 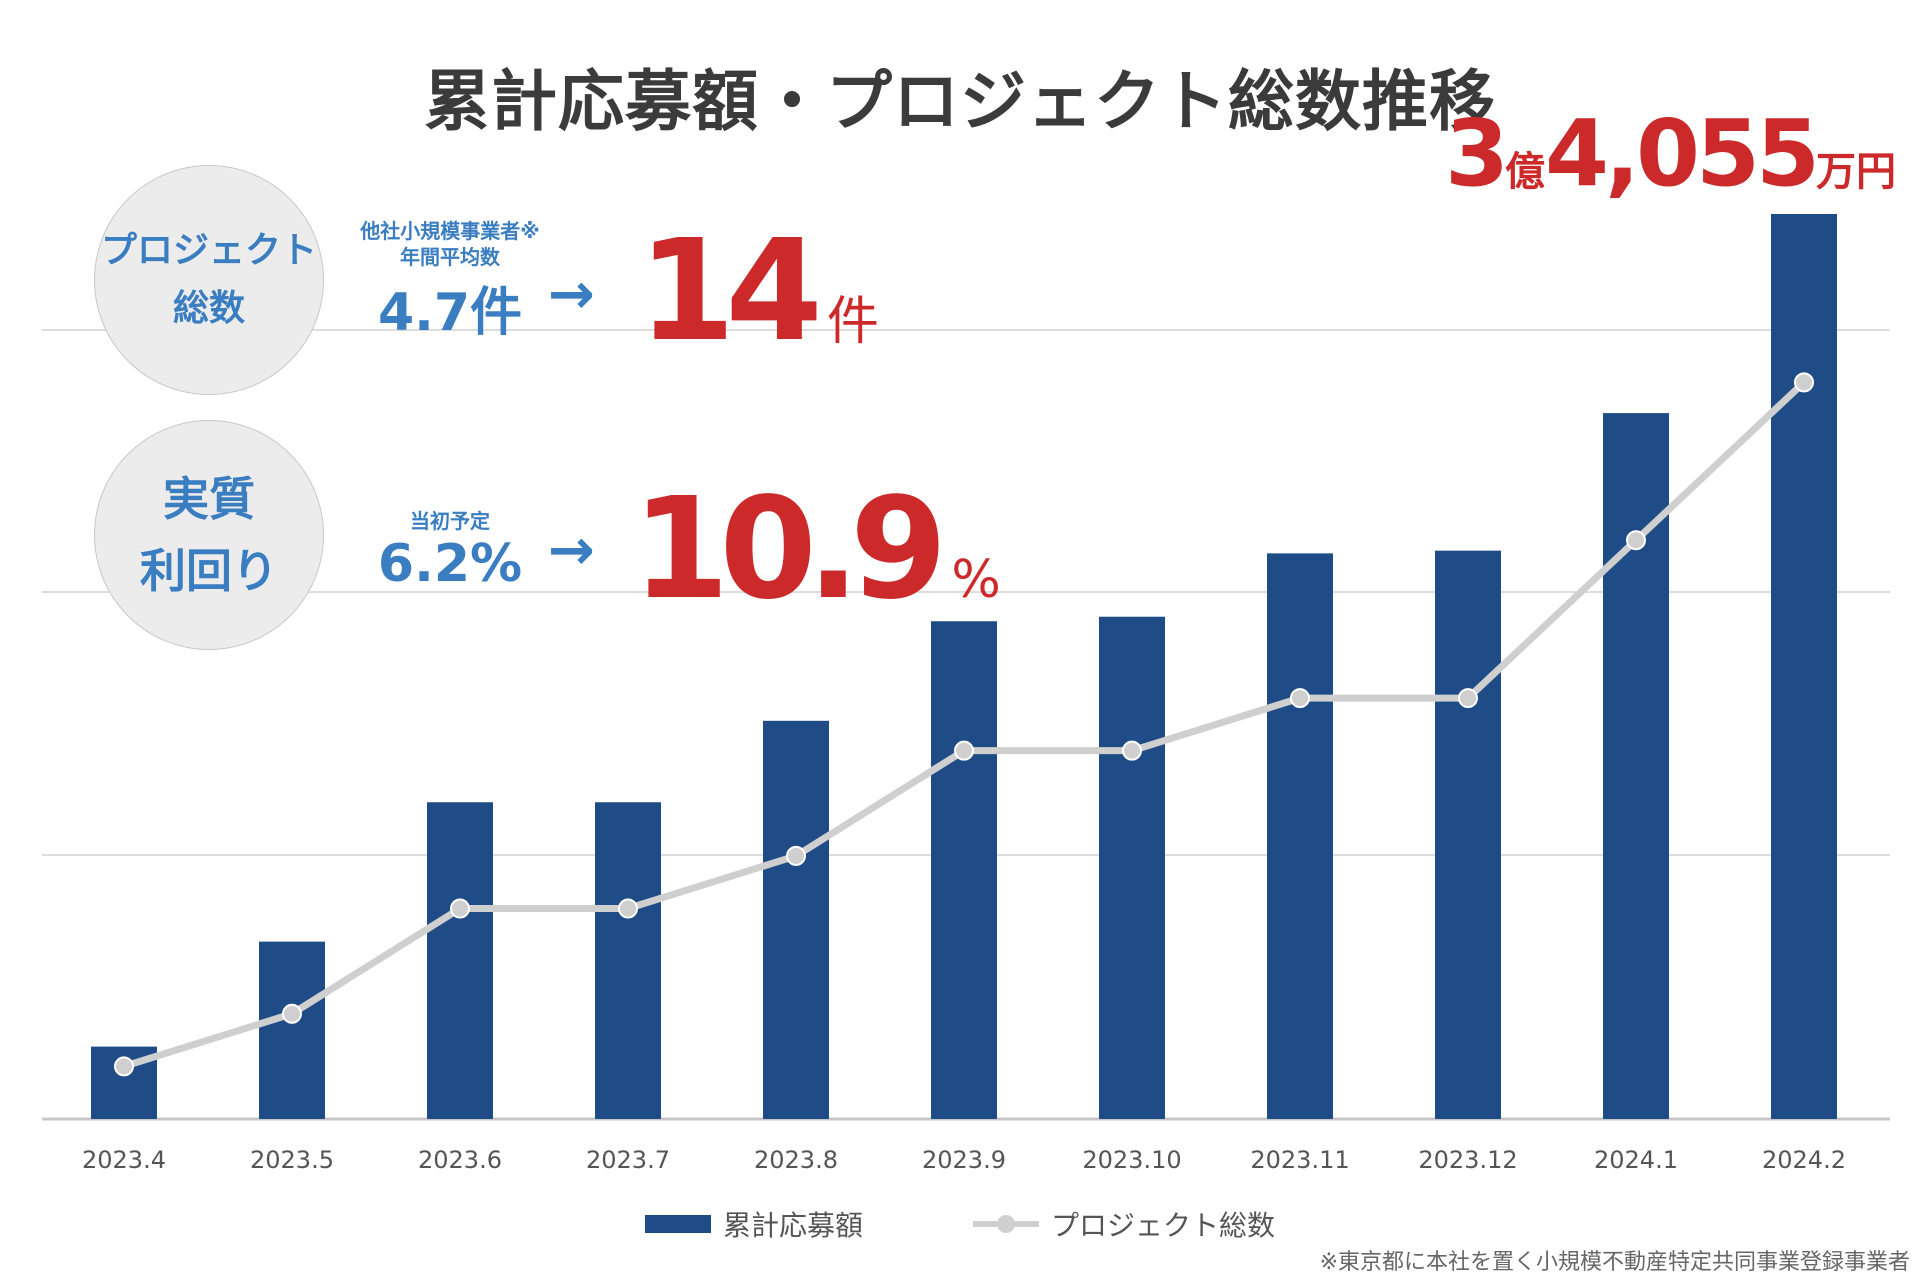 What do you see at coordinates (124, 1066) in the screenshot?
I see `point-2023.4` at bounding box center [124, 1066].